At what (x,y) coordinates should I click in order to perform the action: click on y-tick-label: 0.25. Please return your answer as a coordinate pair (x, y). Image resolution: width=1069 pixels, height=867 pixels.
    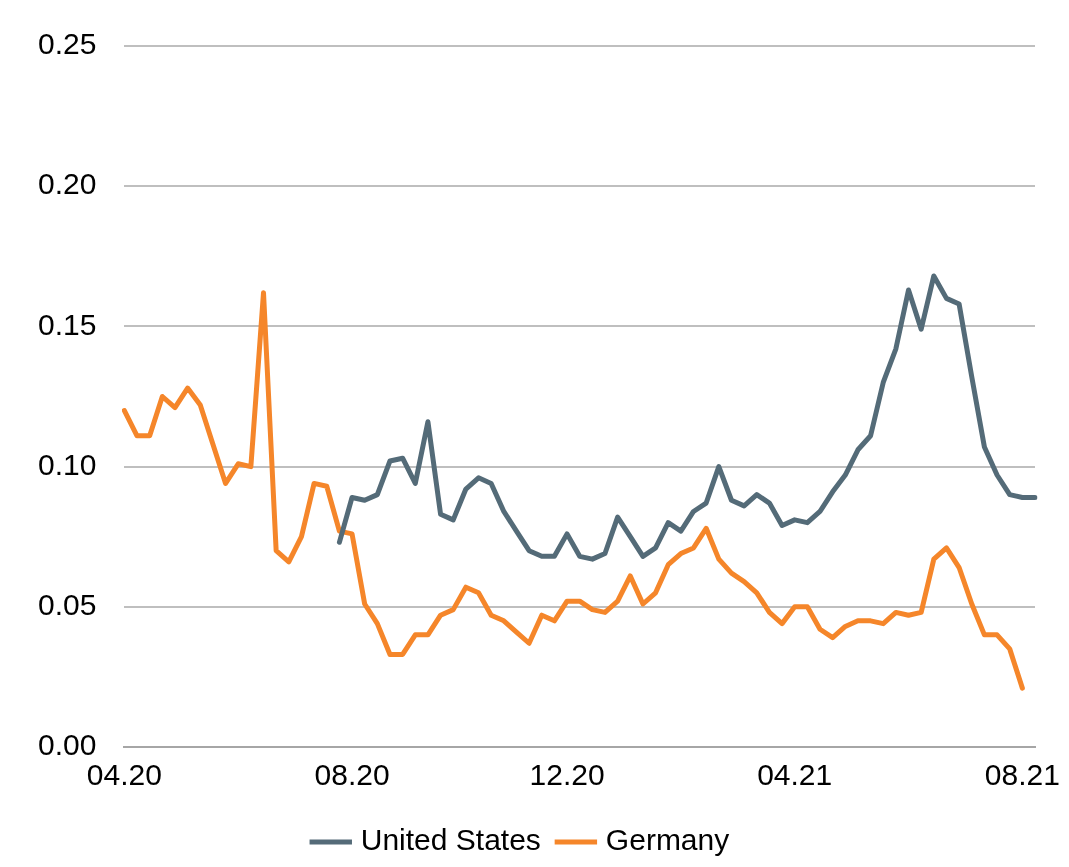
    Looking at the image, I should click on (67, 44).